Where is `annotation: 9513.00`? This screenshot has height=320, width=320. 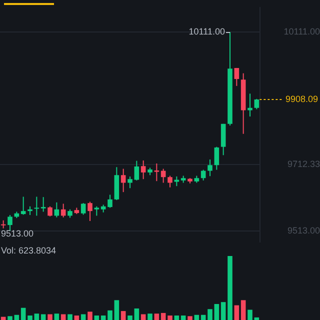 annotation: 9513.00 is located at coordinates (17, 233).